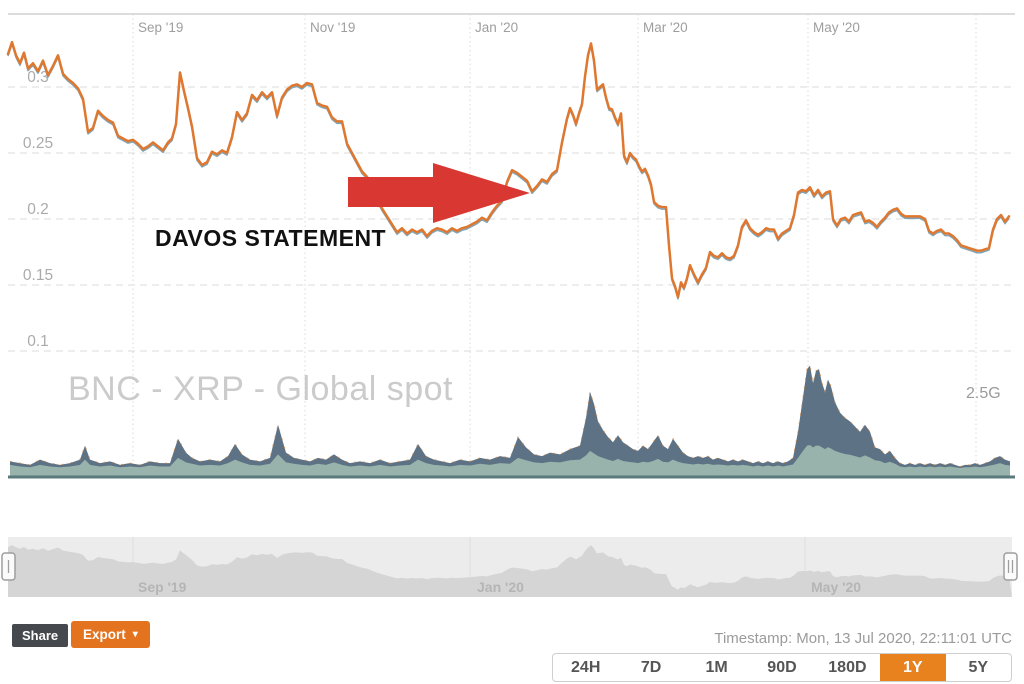 The image size is (1024, 684). I want to click on caret-down-icon: ▾, so click(135, 634).